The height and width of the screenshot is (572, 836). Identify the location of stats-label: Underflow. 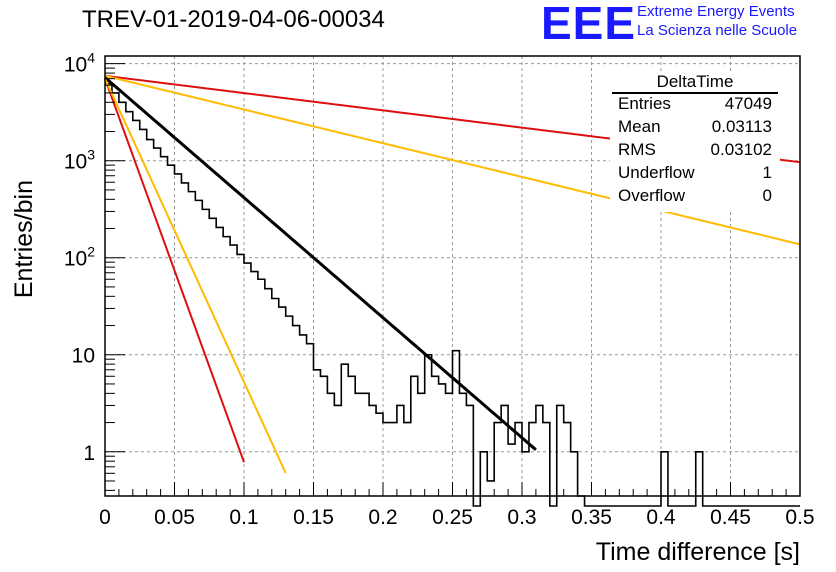
(656, 172).